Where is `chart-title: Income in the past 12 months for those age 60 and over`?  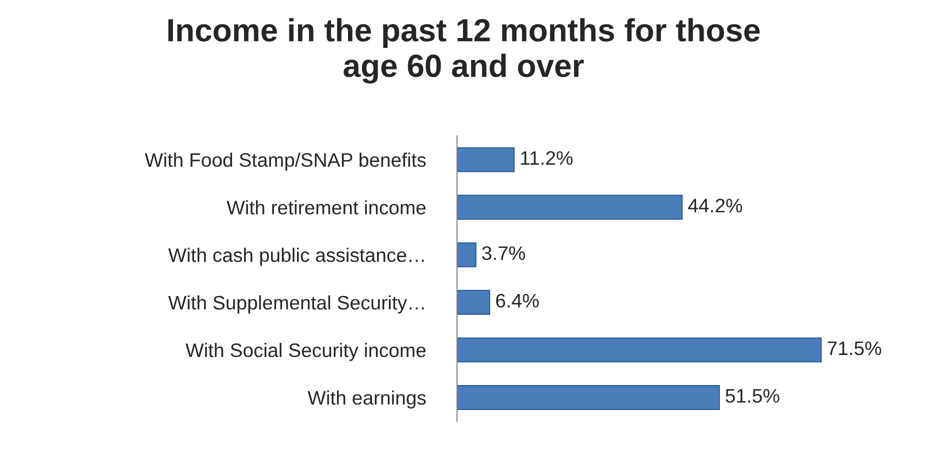
chart-title: Income in the past 12 months for those age 60 and over is located at coordinates (464, 51).